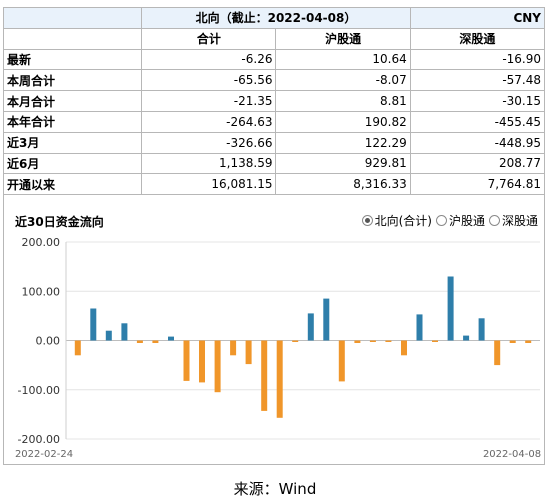 The height and width of the screenshot is (503, 550). I want to click on radio-shanghai-connect: 沪股通, so click(460, 220).